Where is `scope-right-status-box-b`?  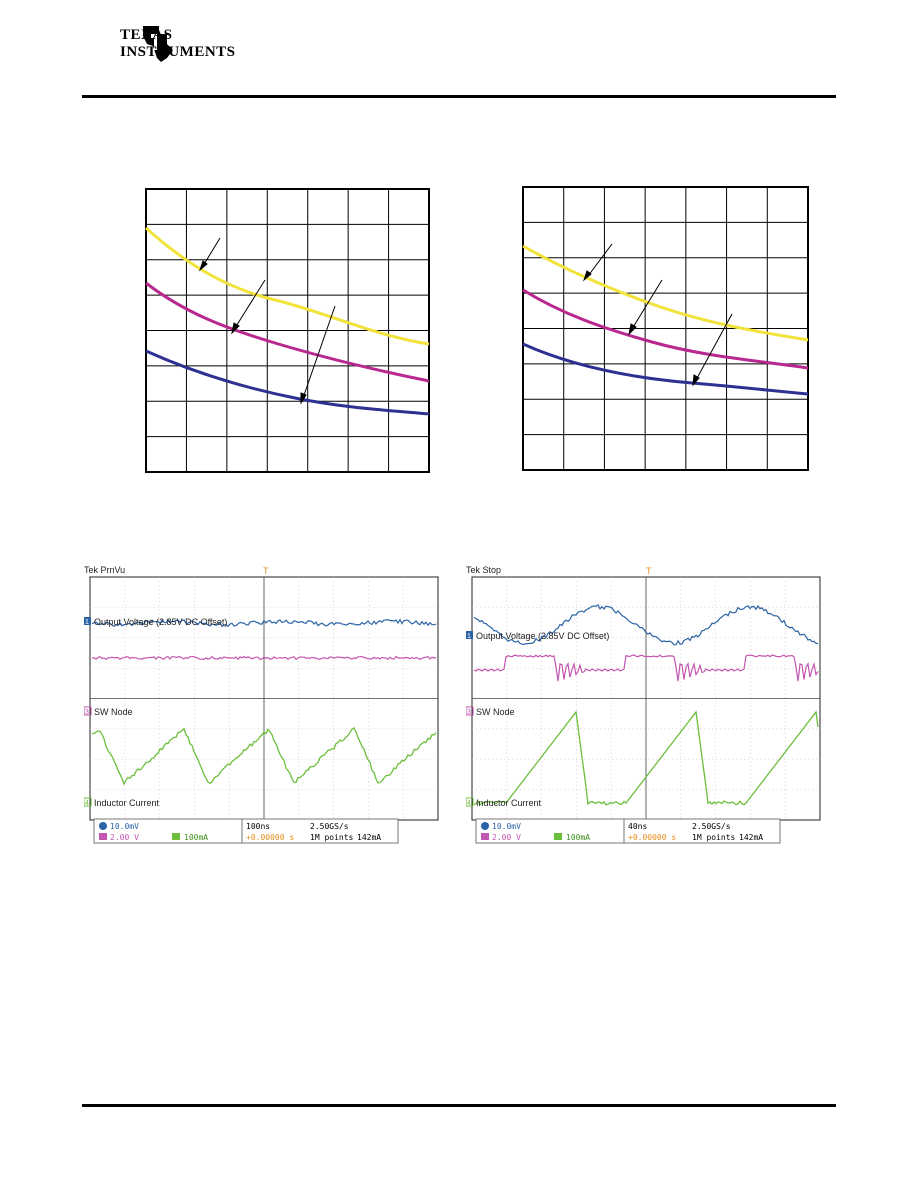
scope-right-status-box-b is located at coordinates (702, 831).